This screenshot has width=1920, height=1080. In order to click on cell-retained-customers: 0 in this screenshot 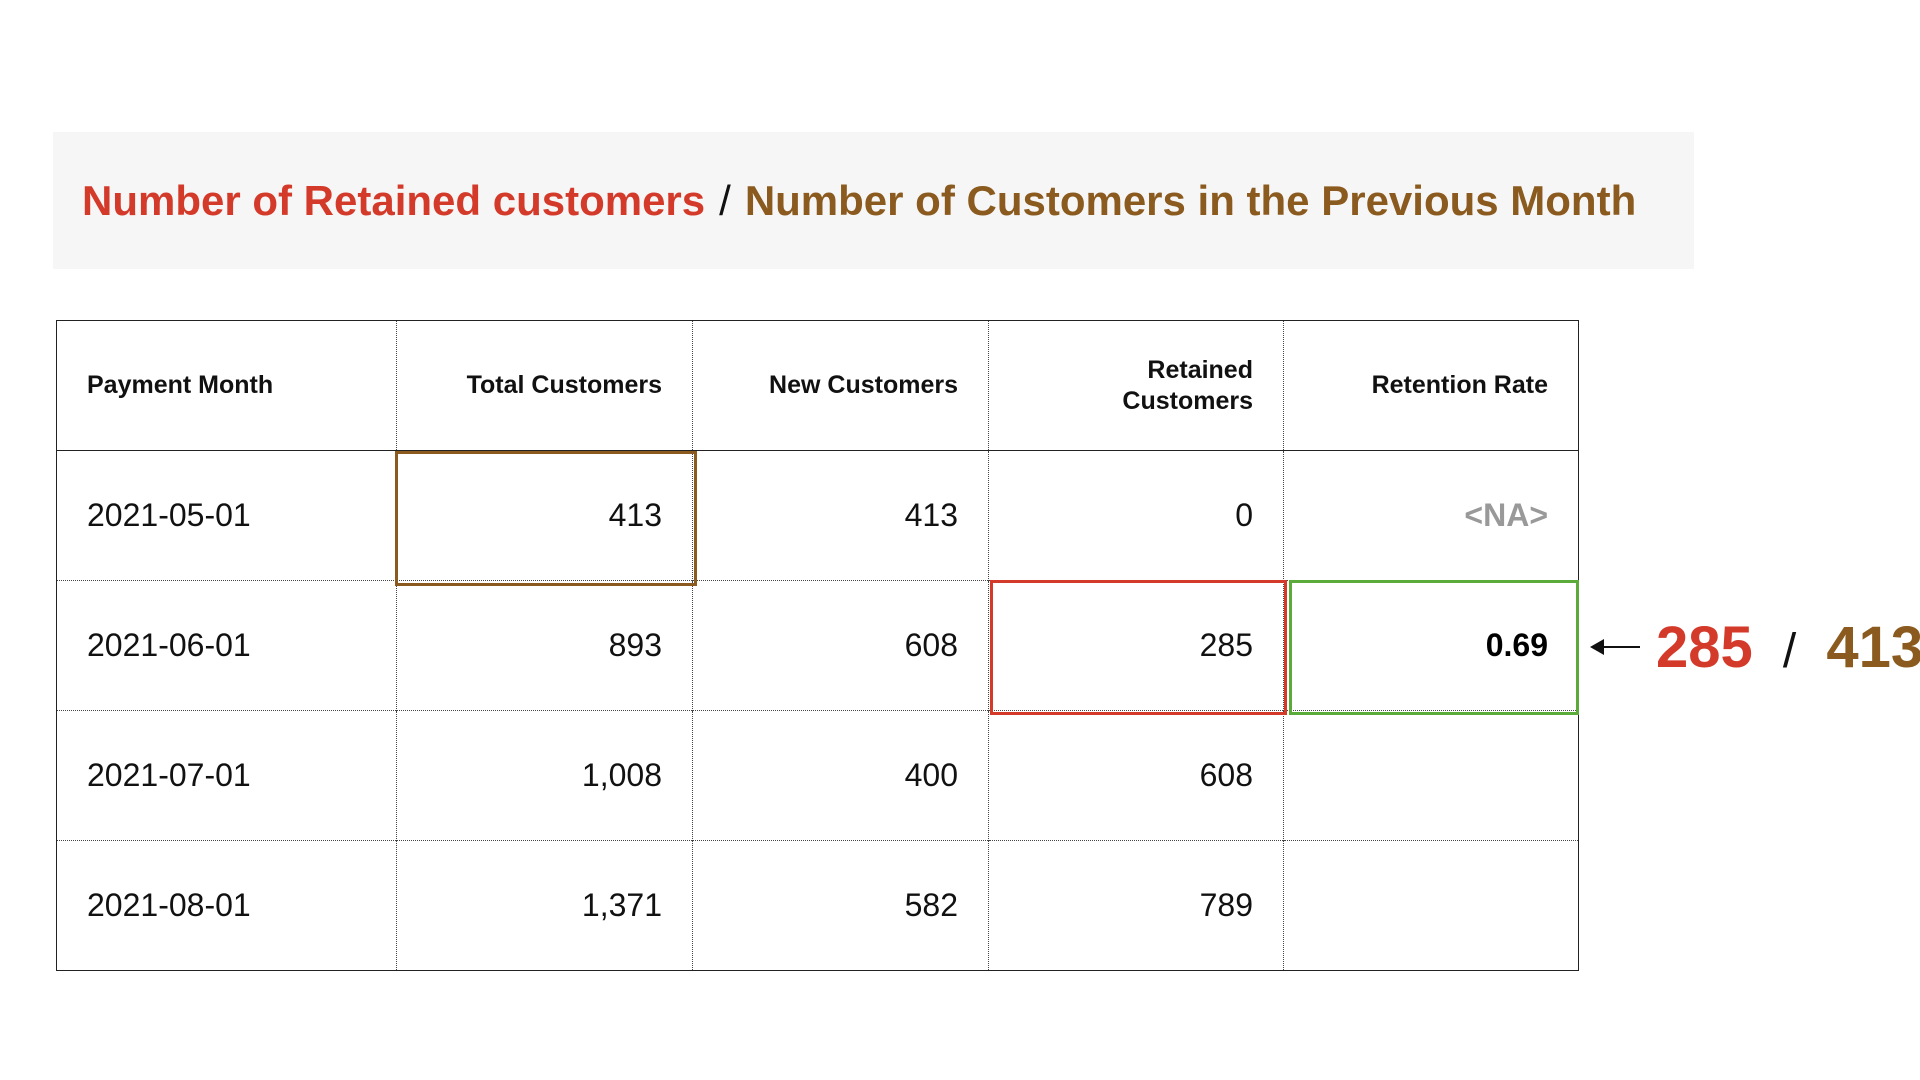, I will do `click(1136, 515)`.